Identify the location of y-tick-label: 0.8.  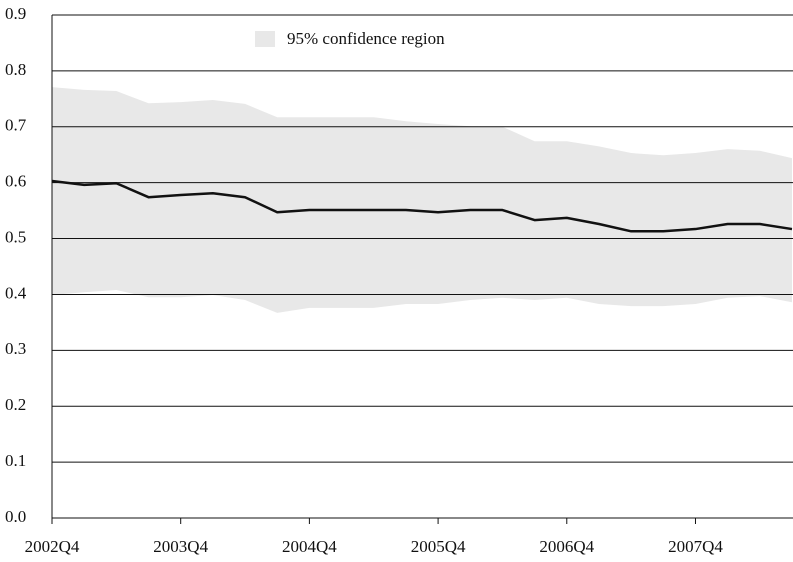
(15, 69).